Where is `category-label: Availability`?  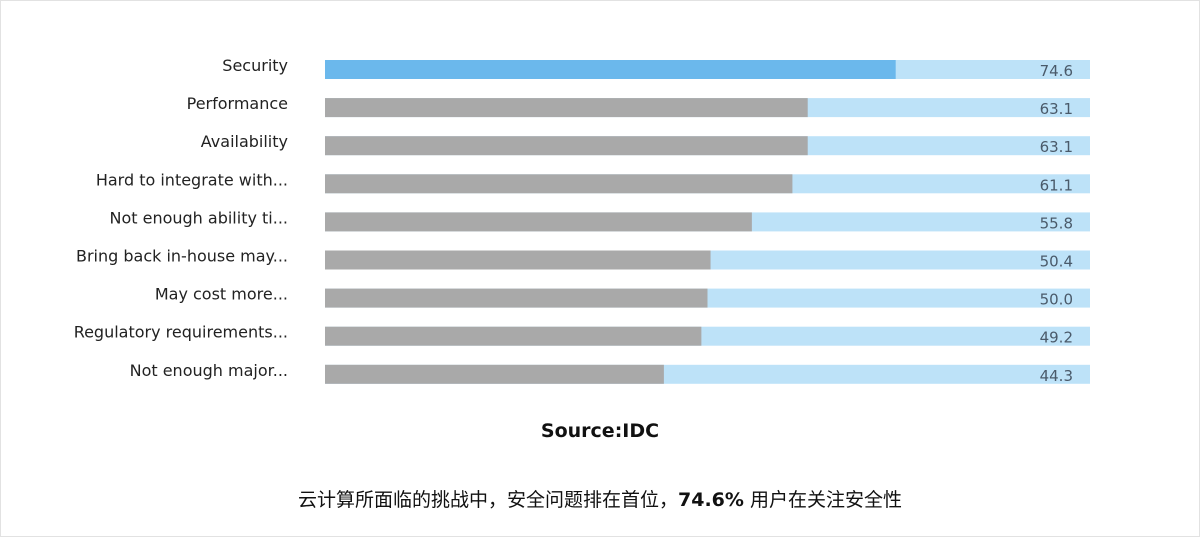 category-label: Availability is located at coordinates (244, 141).